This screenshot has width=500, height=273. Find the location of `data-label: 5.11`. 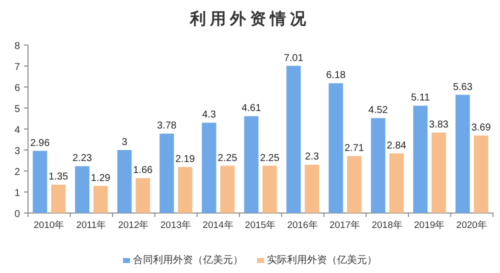

data-label: 5.11 is located at coordinates (420, 98).